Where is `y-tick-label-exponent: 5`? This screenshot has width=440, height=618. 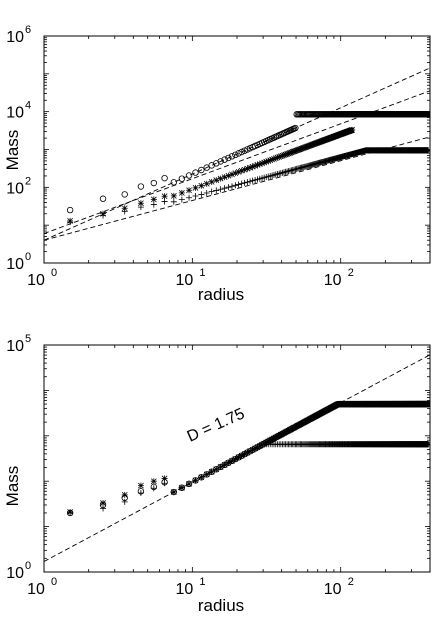 y-tick-label-exponent: 5 is located at coordinates (28, 339).